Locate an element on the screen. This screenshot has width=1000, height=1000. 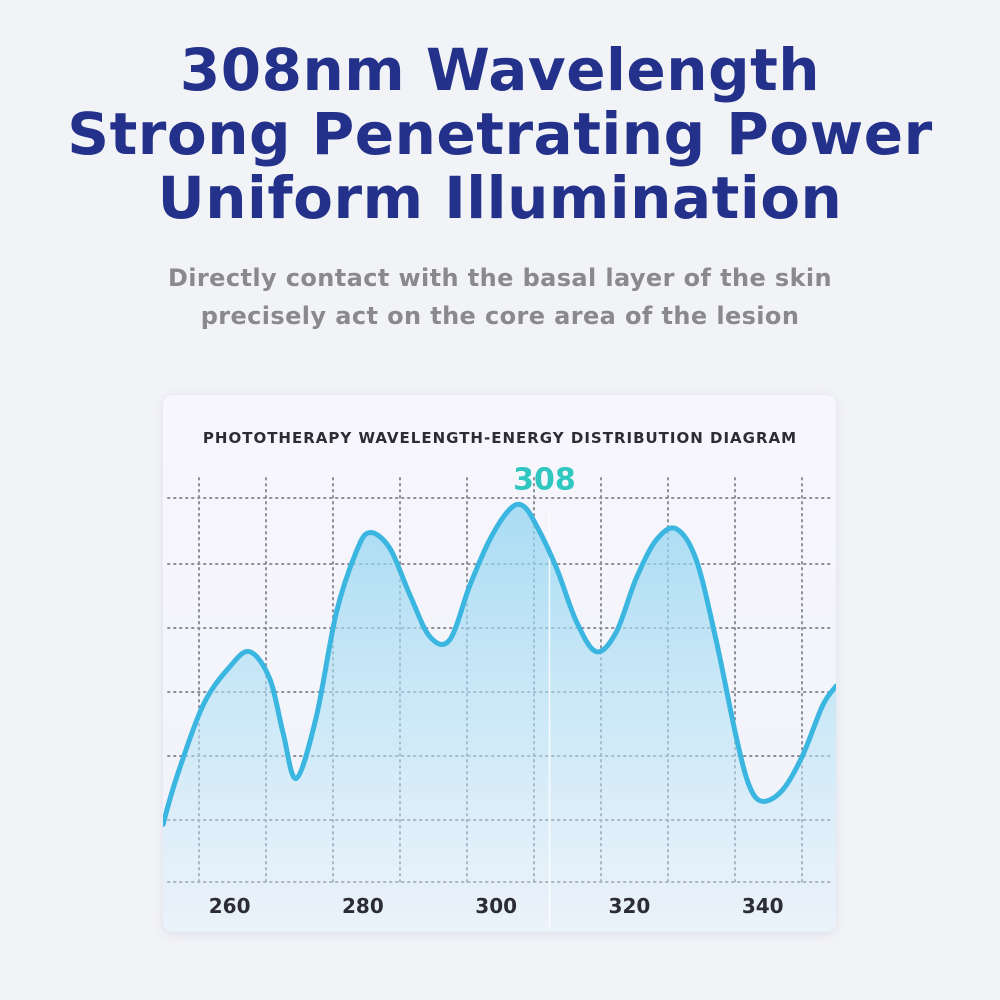
x-tick-label: 320 is located at coordinates (630, 906).